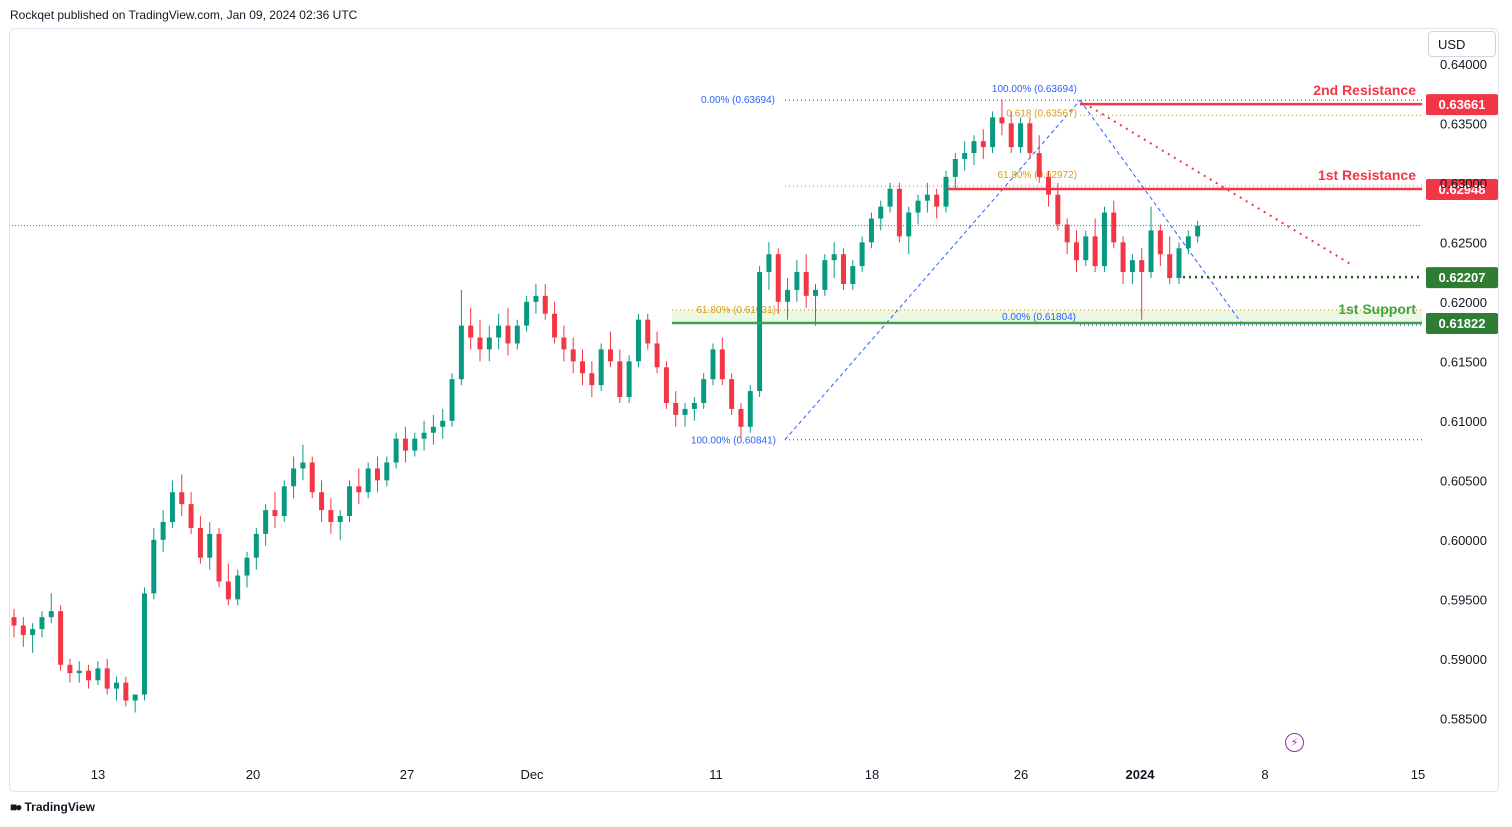 This screenshot has width=1512, height=827. I want to click on y-tick-label: 0.63500, so click(1463, 123).